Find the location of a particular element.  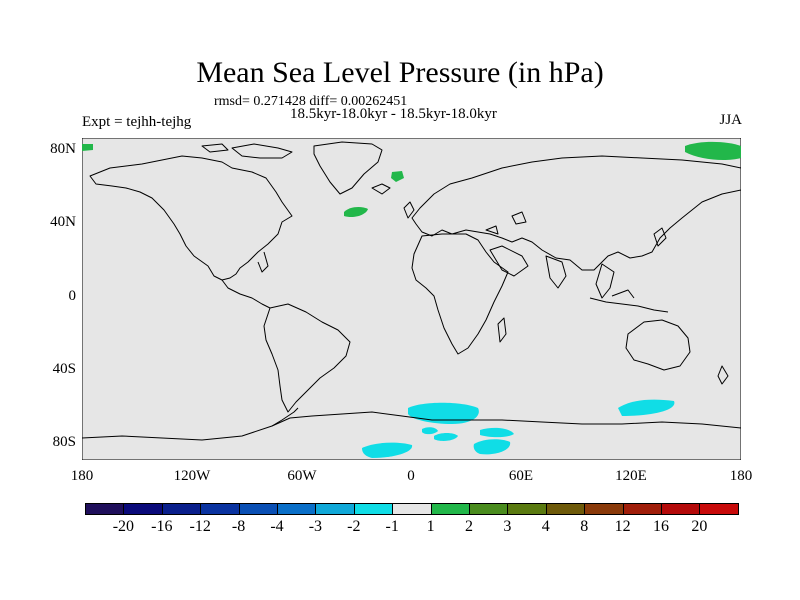

coast-eurasia is located at coordinates (576, 213).